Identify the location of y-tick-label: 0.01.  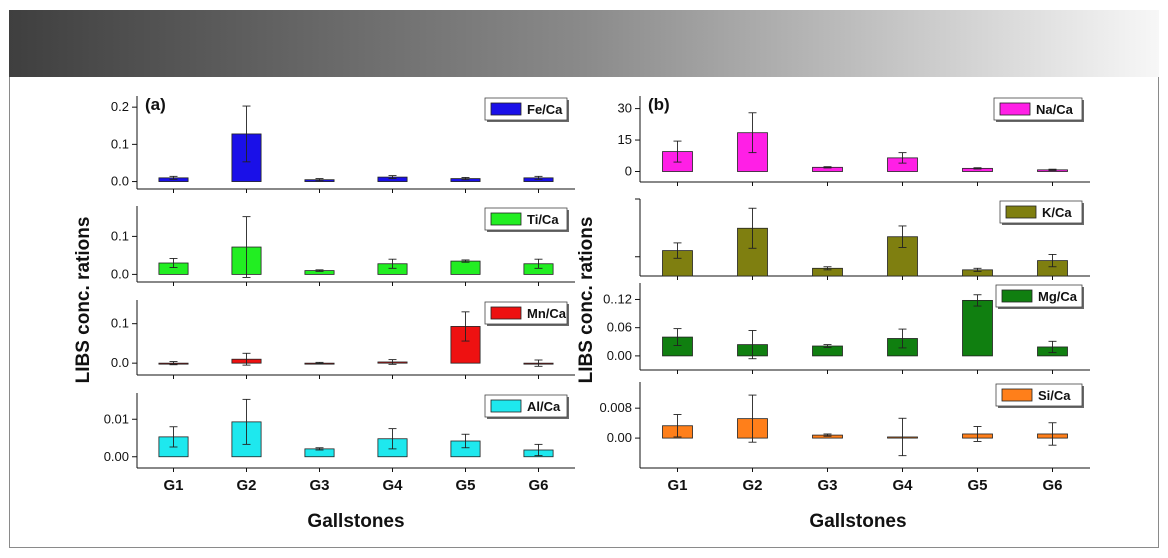
(116, 418).